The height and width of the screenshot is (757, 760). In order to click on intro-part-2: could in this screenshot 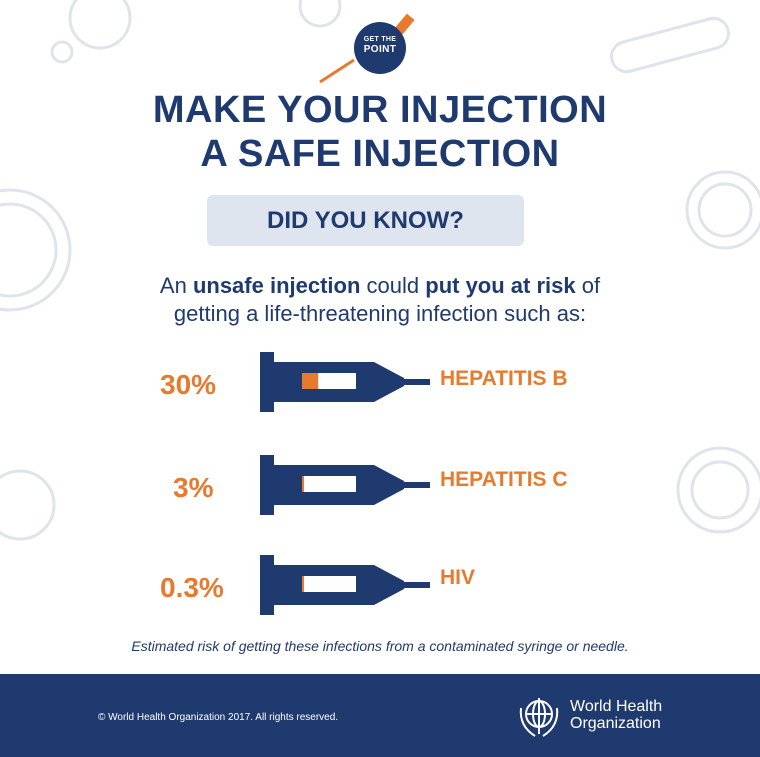, I will do `click(393, 285)`.